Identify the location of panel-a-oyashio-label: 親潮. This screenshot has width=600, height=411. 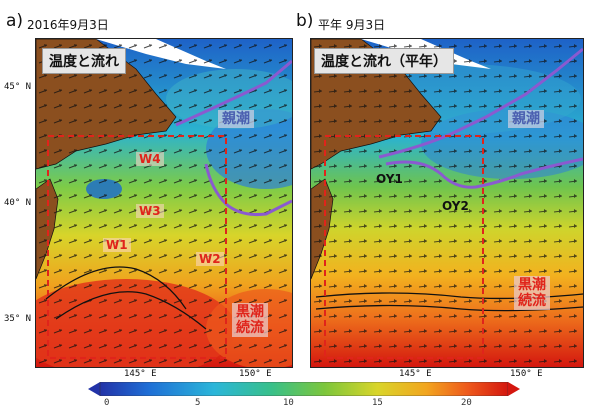
(236, 119).